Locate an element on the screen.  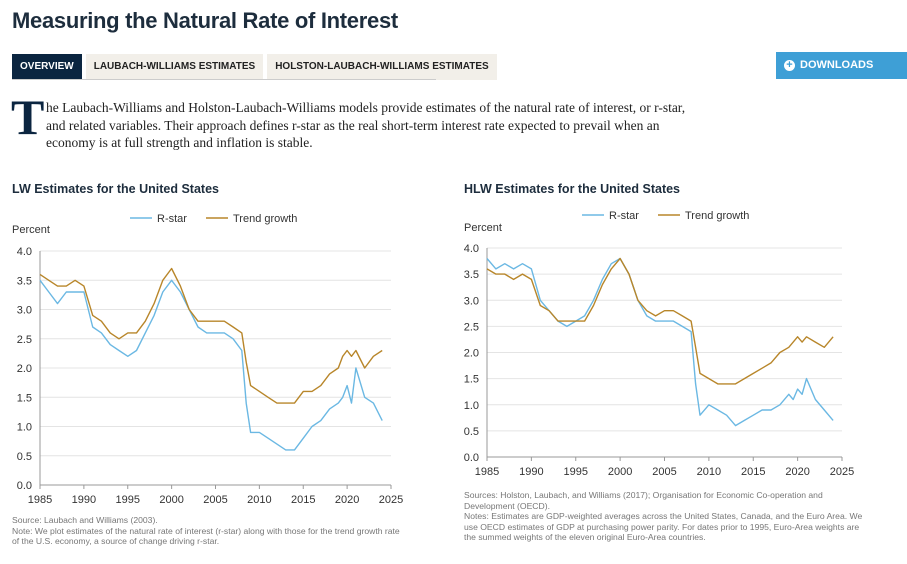
series-line-trend-growth-lw is located at coordinates (211, 335).